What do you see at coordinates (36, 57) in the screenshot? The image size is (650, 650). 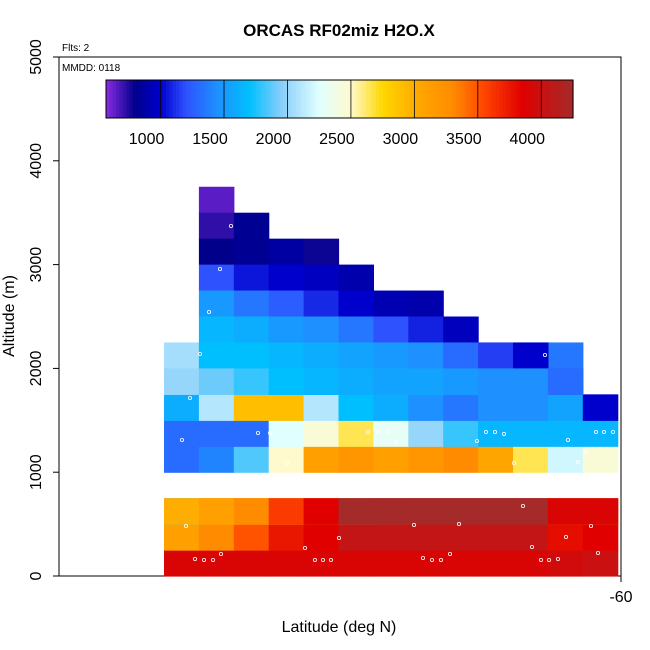 I see `y-tick-label: 5000` at bounding box center [36, 57].